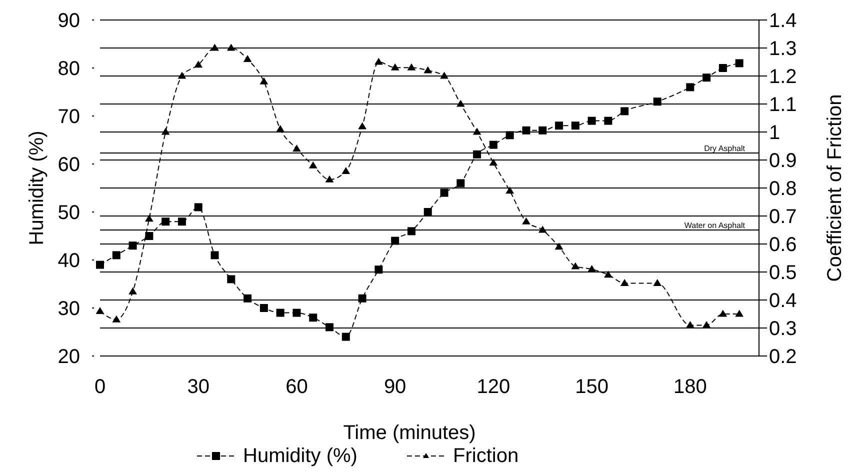 The width and height of the screenshot is (859, 476). I want to click on x-tick-label: 90, so click(395, 387).